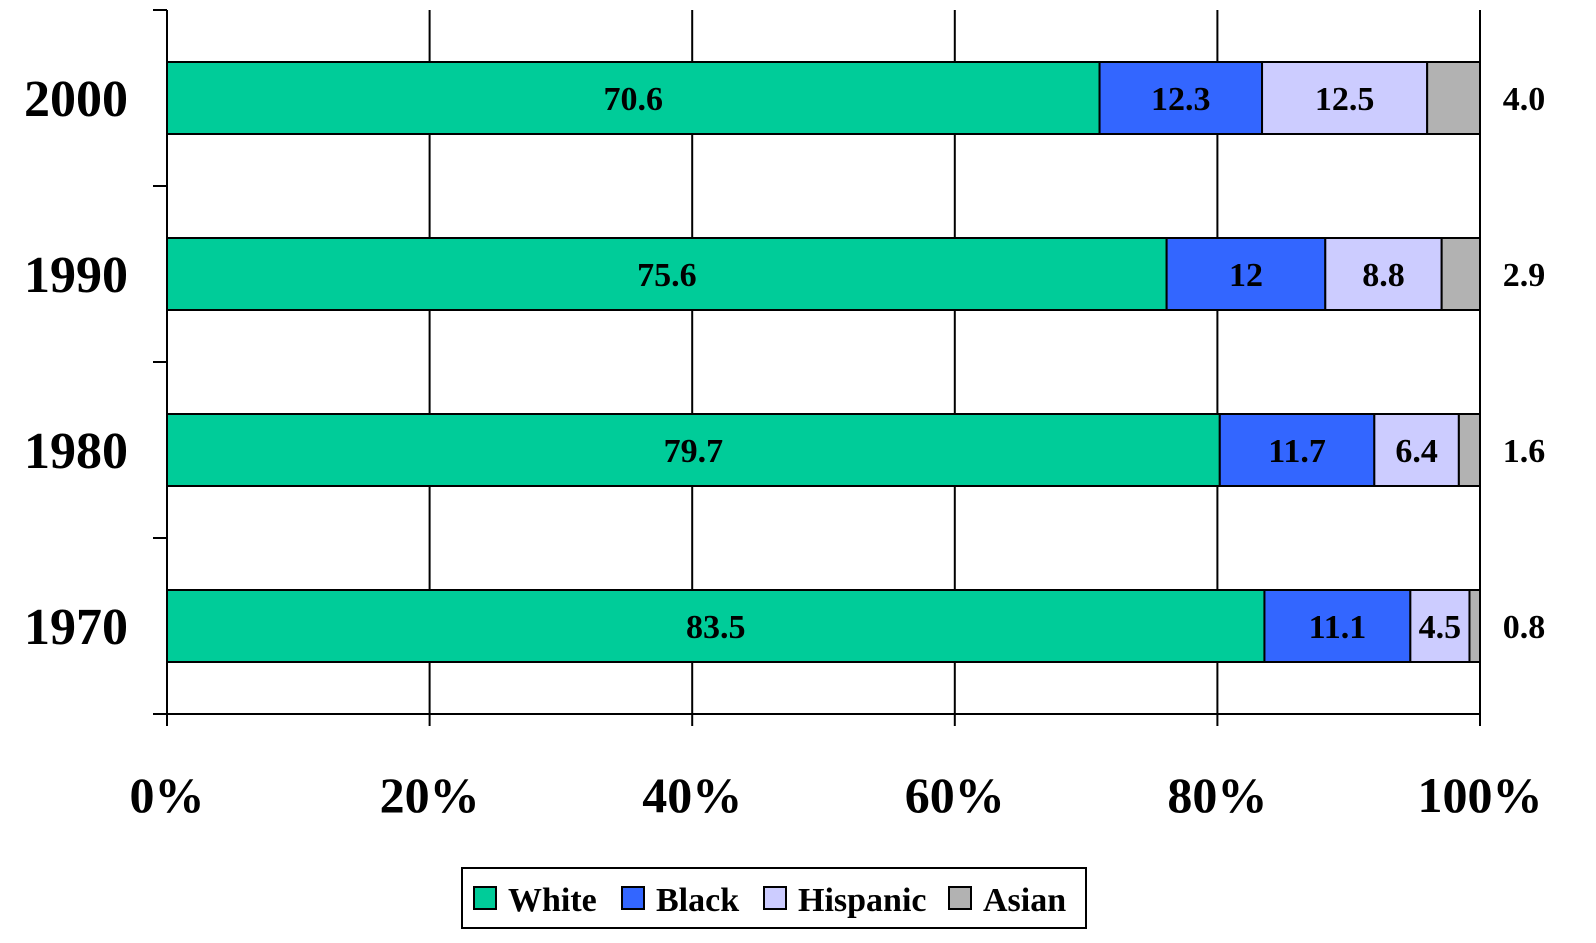 The height and width of the screenshot is (943, 1596). I want to click on category-label-1970: 1970, so click(76, 627).